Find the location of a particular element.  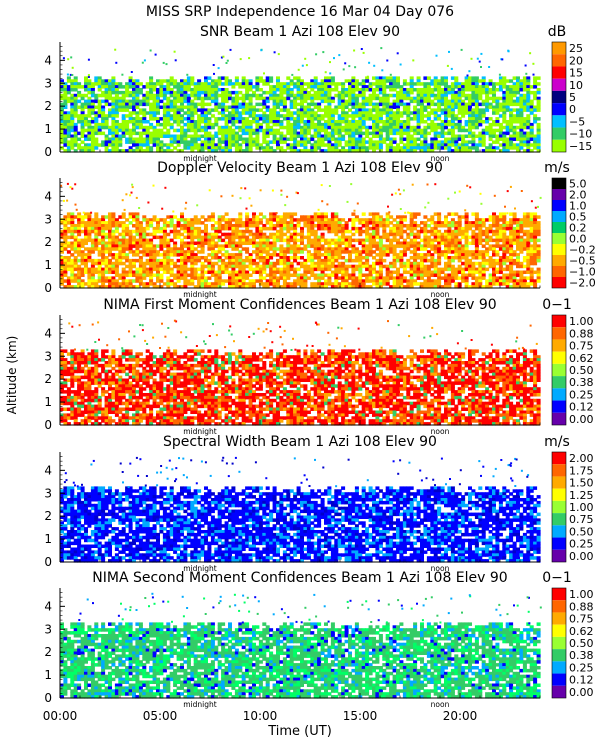

panel-2-colorbar: 5.02.01.00.50.20.0−0.2−0.5−1.0−2.0 is located at coordinates (573, 234).